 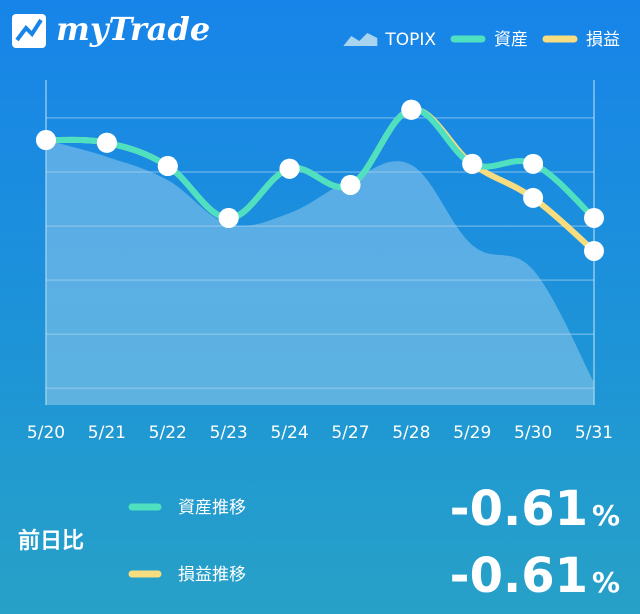 I want to click on app-name: myTrade, so click(x=133, y=29).